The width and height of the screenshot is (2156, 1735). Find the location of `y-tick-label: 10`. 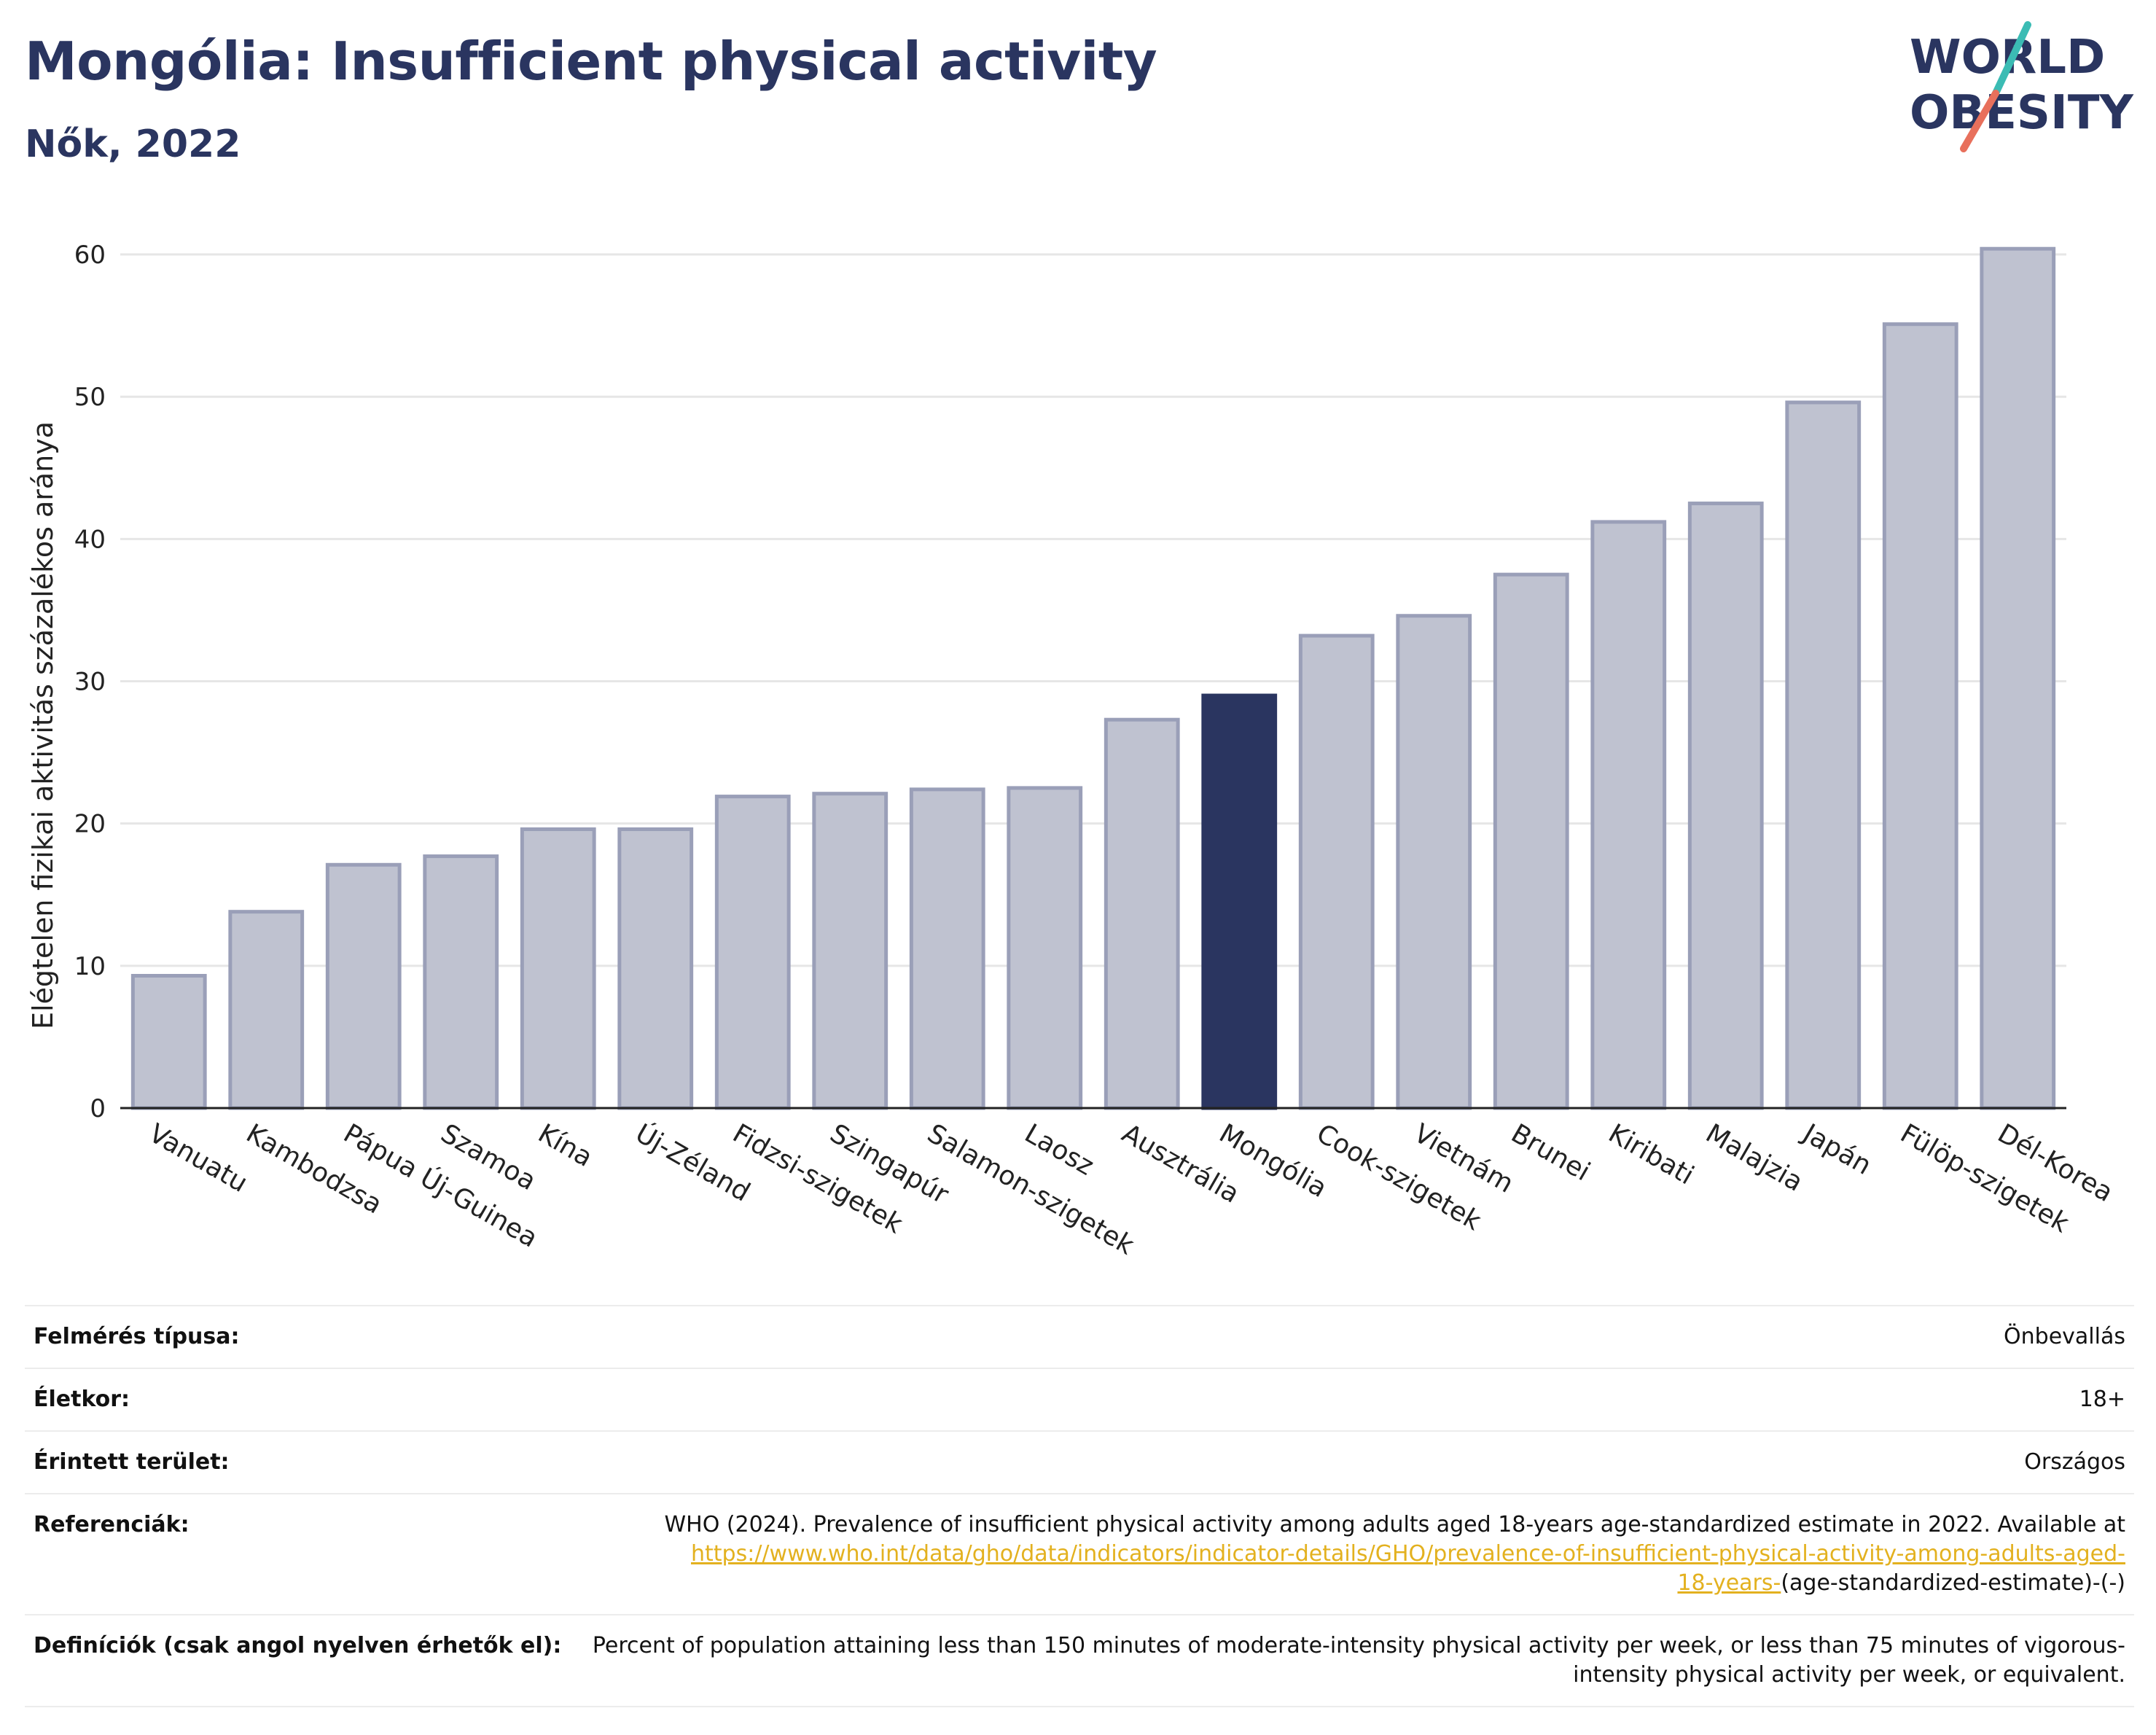

y-tick-label: 10 is located at coordinates (90, 966).